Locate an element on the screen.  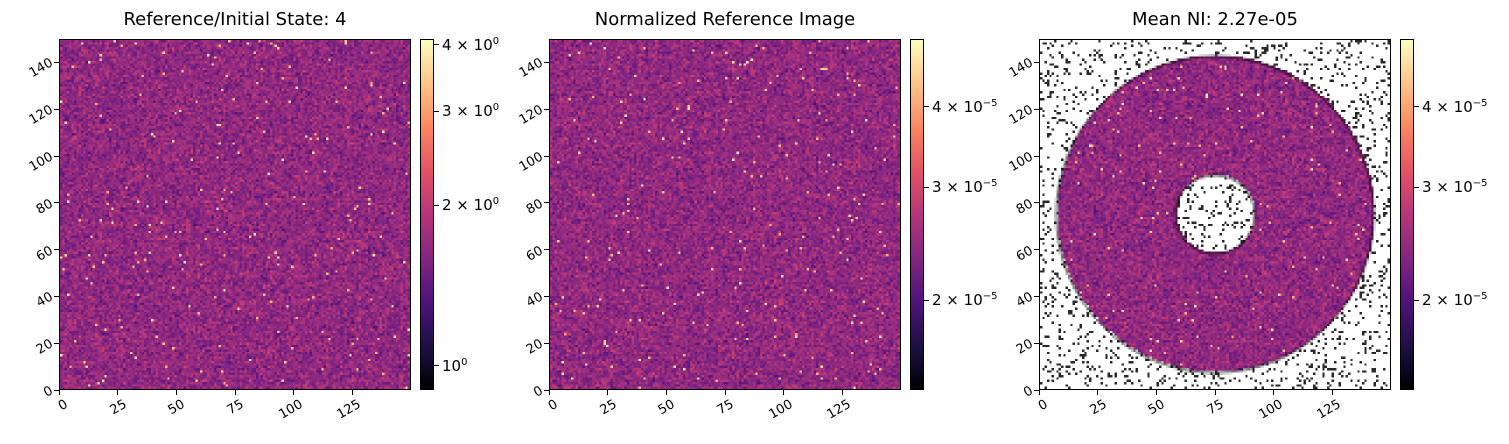
chart-title: Mean NI: 2.27e-05 is located at coordinates (1215, 19).